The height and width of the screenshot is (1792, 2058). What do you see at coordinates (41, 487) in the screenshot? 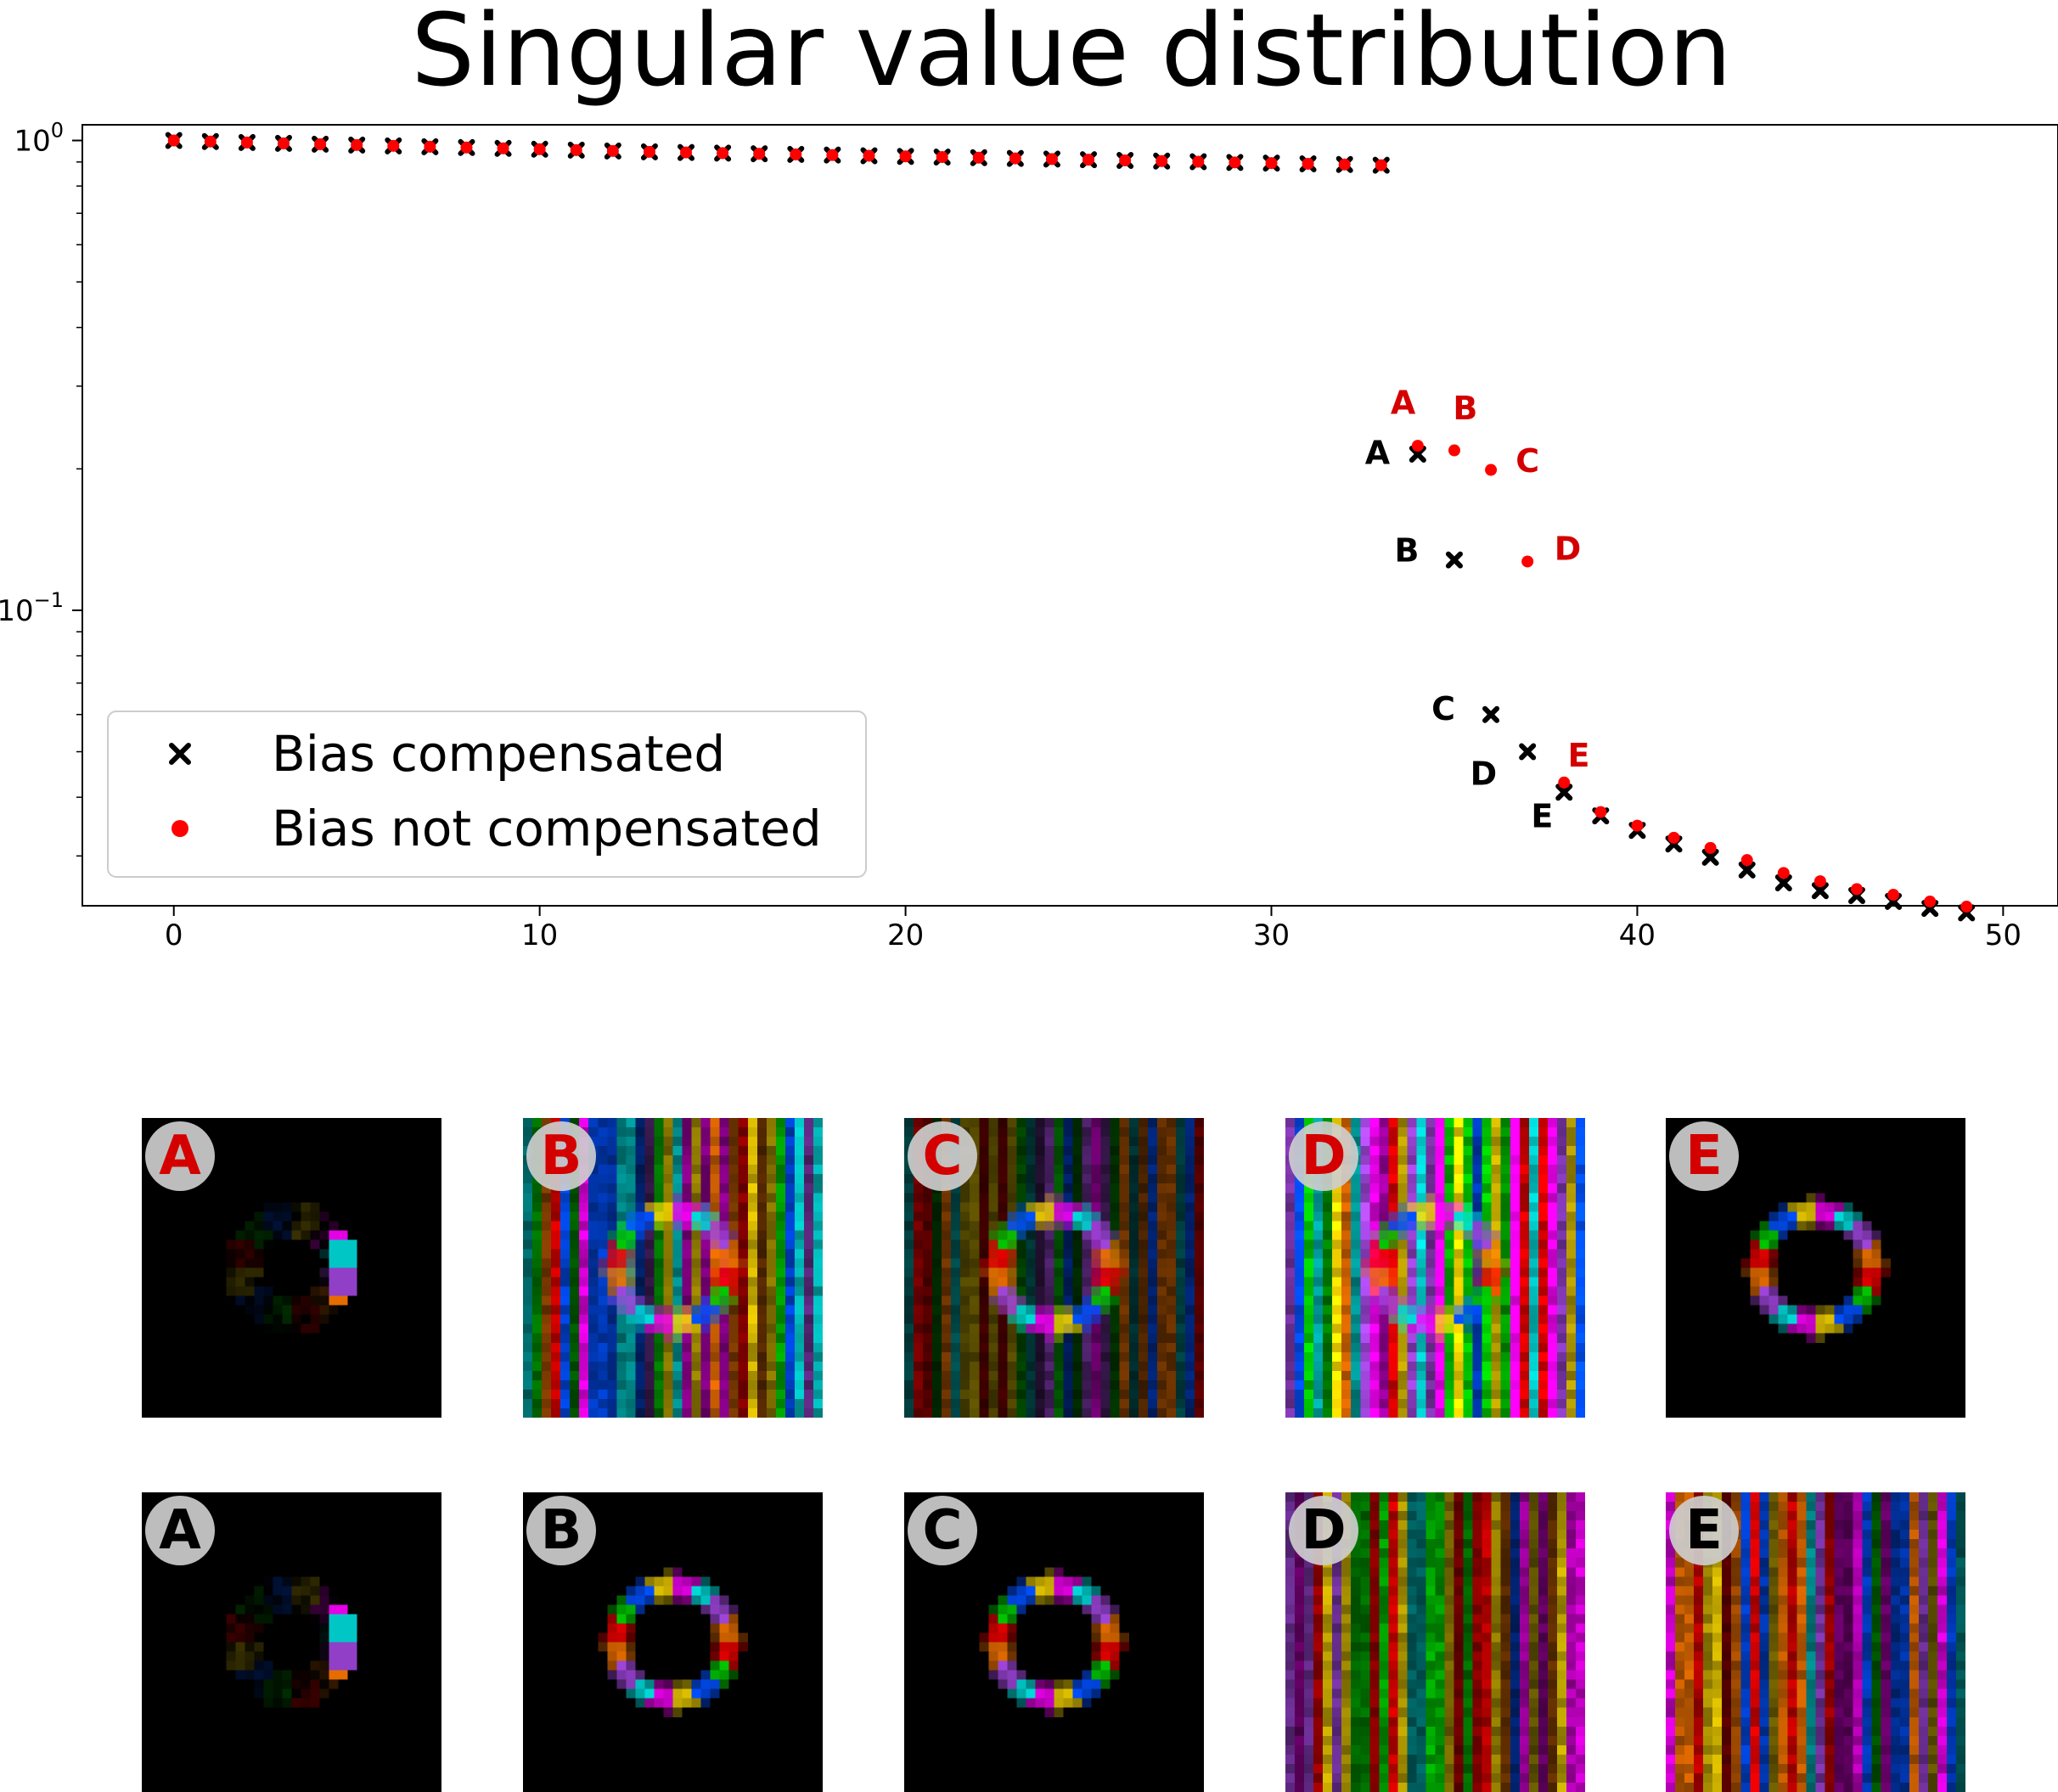
I see `y-axis: 10⁰ 10⁻¹` at bounding box center [41, 487].